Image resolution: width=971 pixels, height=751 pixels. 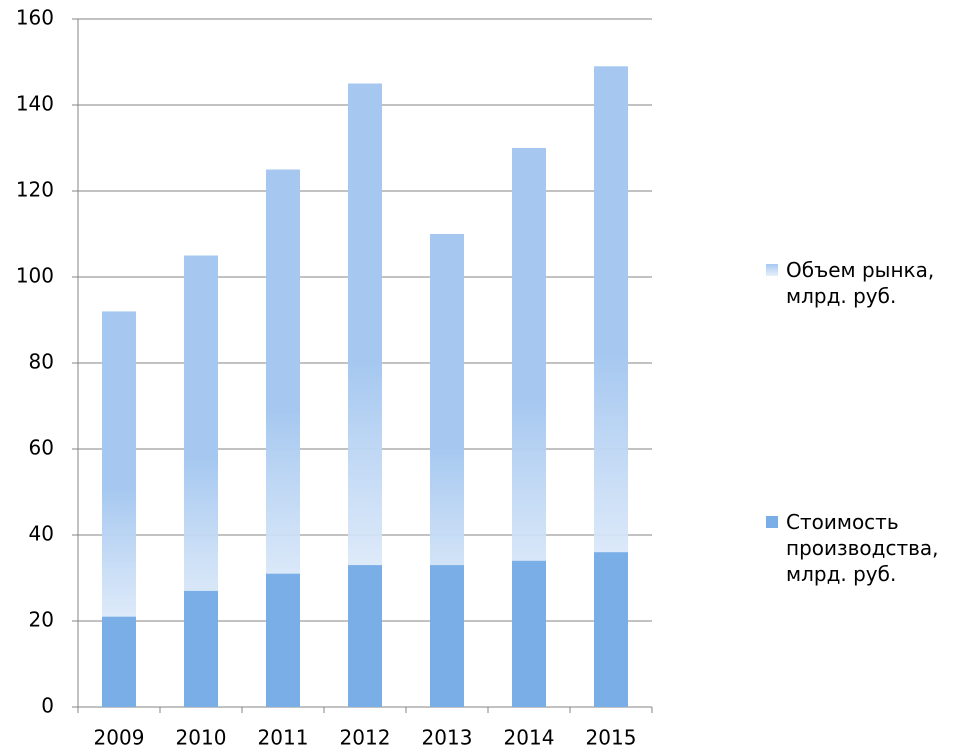 I want to click on x-tick-label: 2011, so click(x=283, y=738).